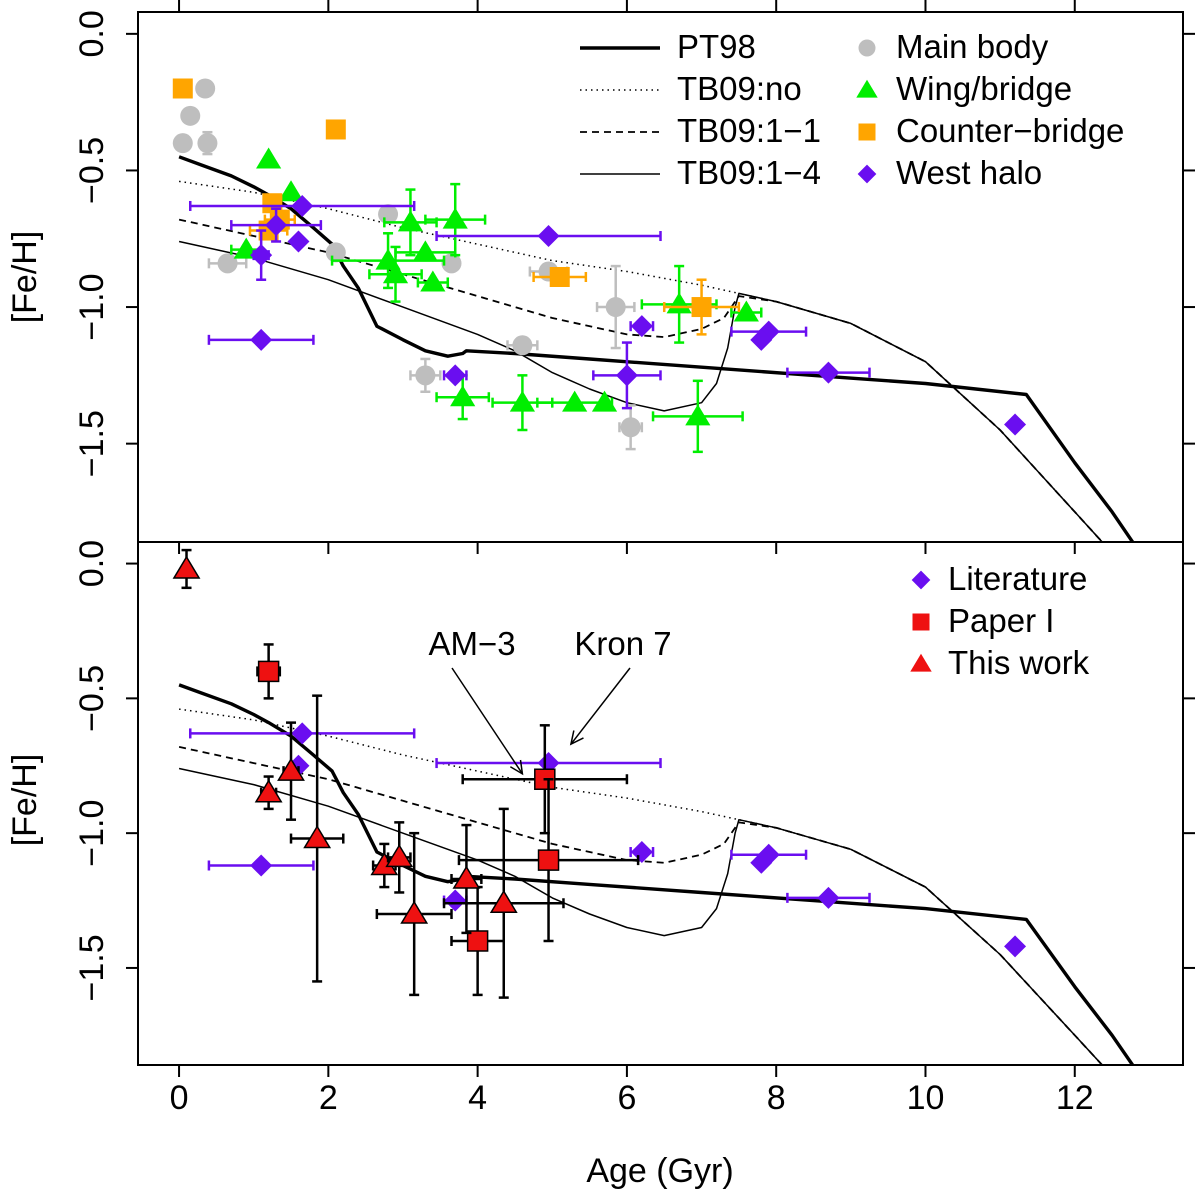 This screenshot has height=1200, width=1200. I want to click on legend-square-marker, so click(867, 132).